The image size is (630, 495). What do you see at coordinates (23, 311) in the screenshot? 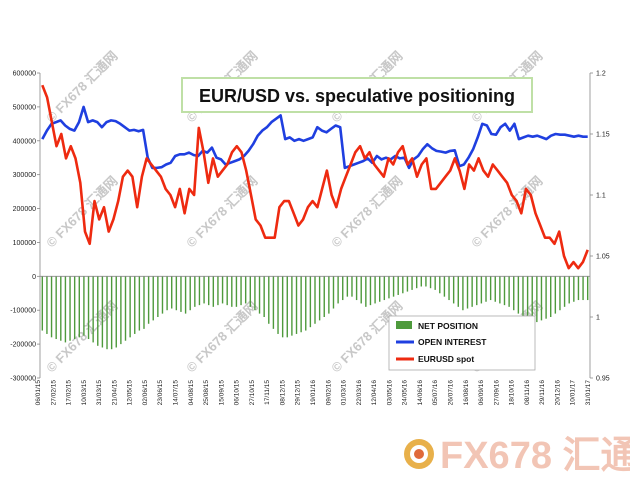
I see `left-tick-label: -100000` at bounding box center [23, 311].